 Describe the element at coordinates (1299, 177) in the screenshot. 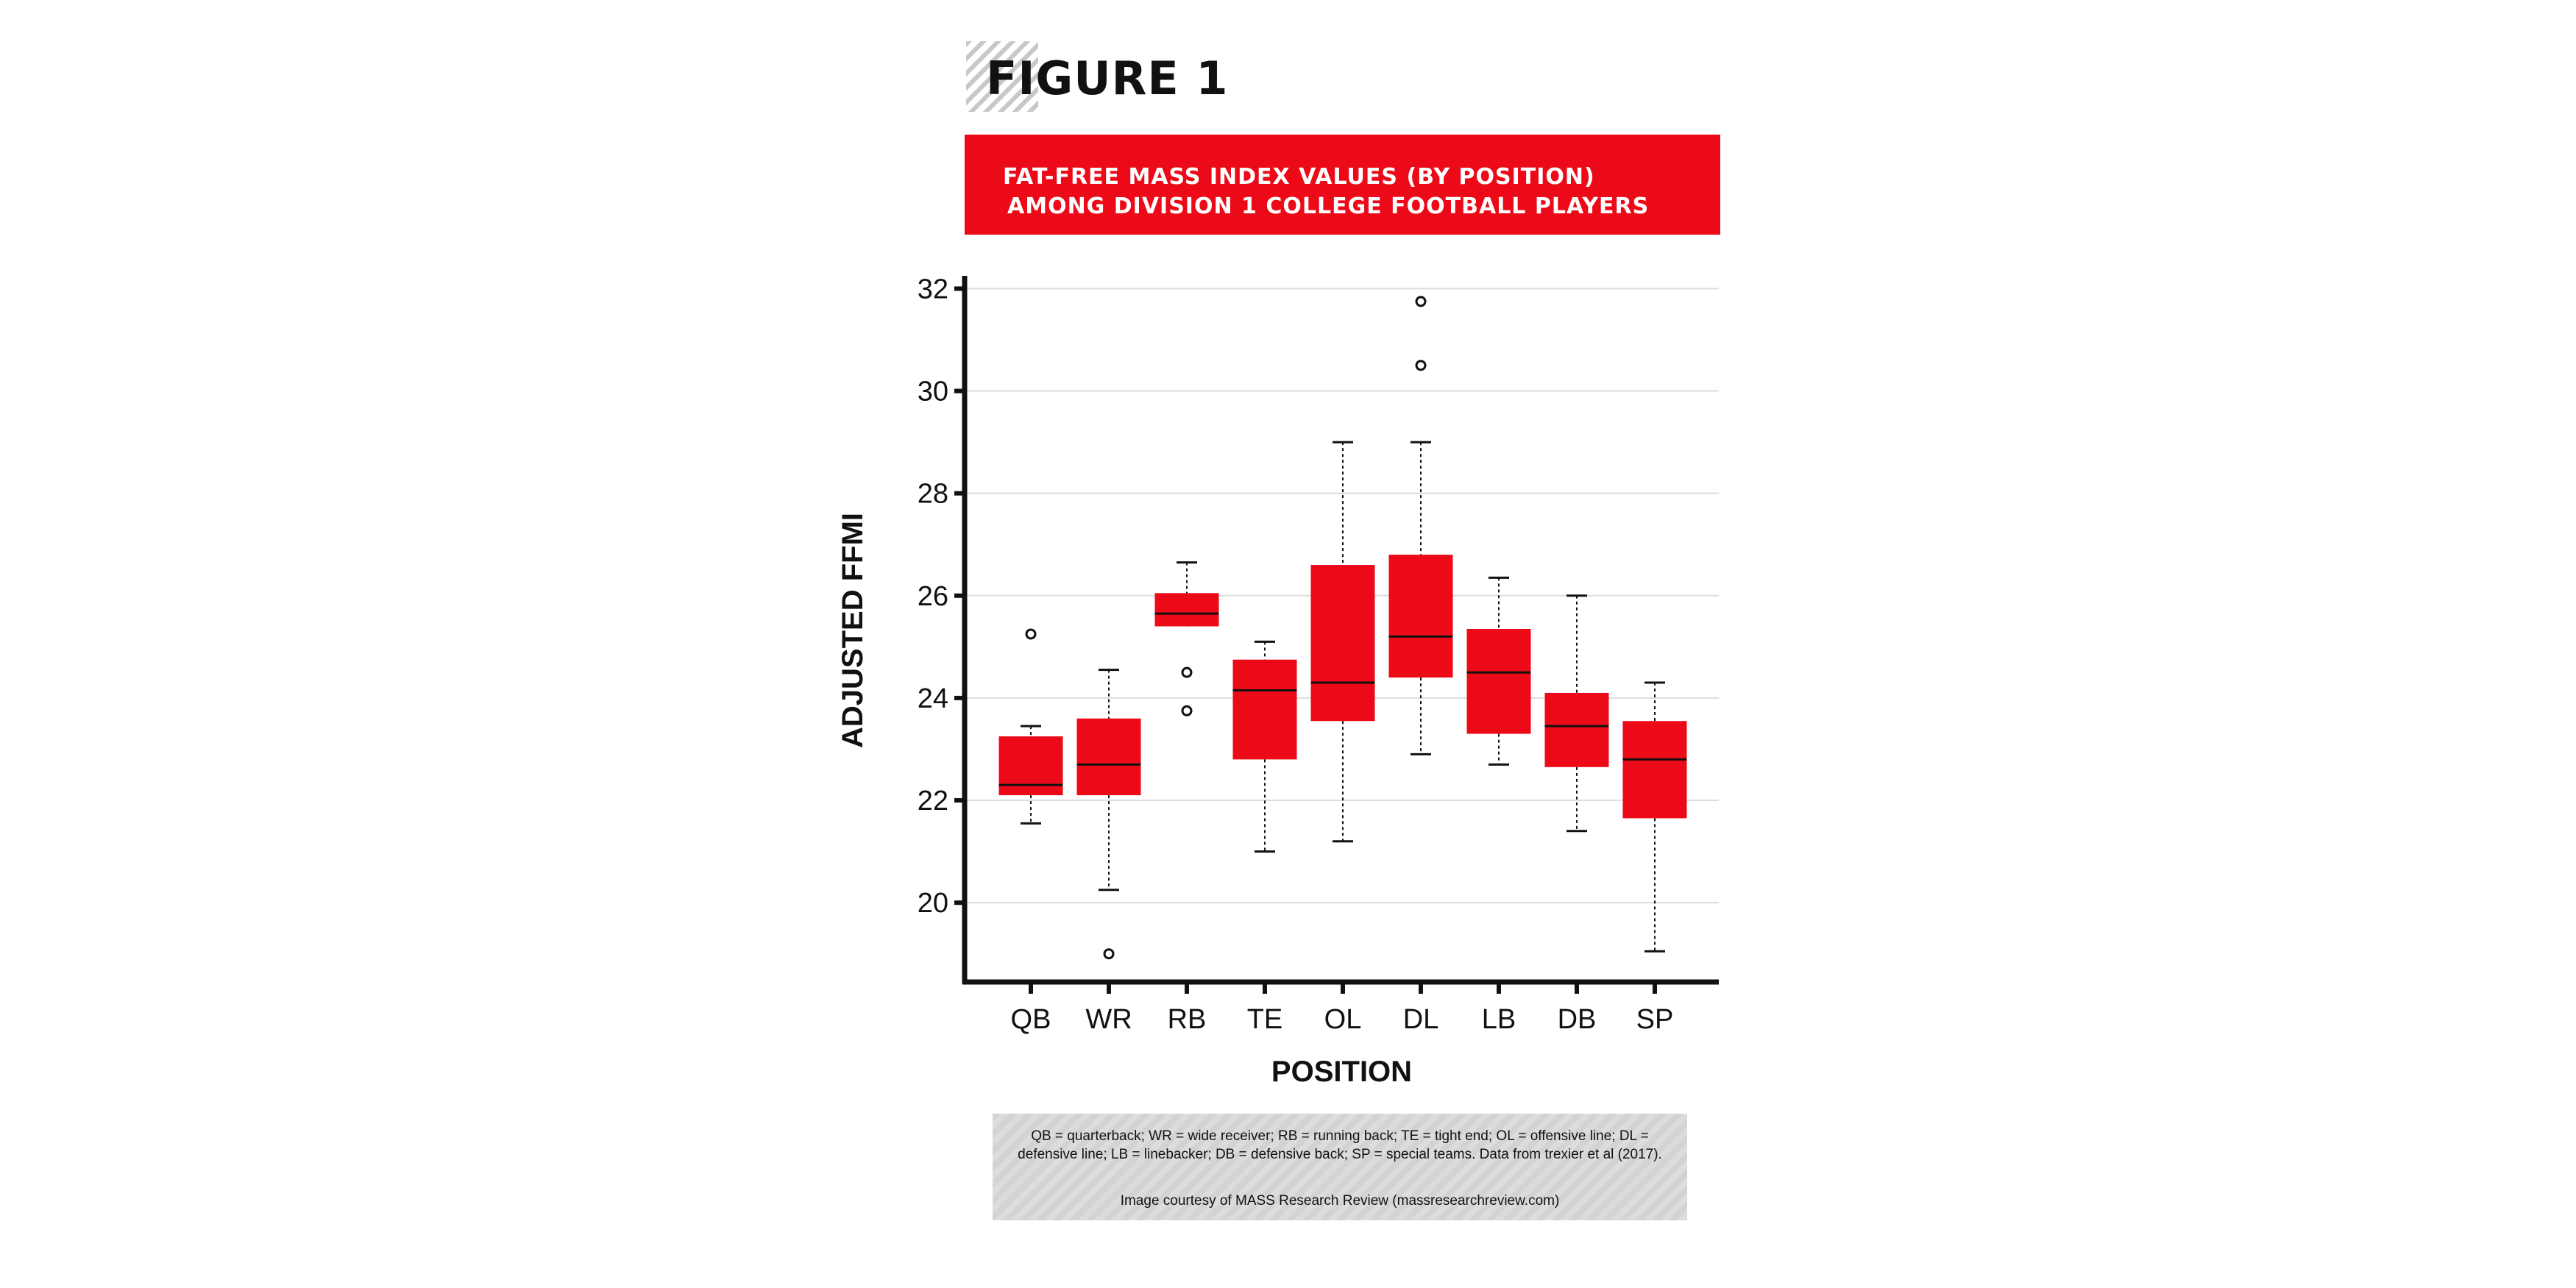

I see `chart-title-line-1: FAT-FREE MASS INDEX VALUES (BY POSITION)` at that location.